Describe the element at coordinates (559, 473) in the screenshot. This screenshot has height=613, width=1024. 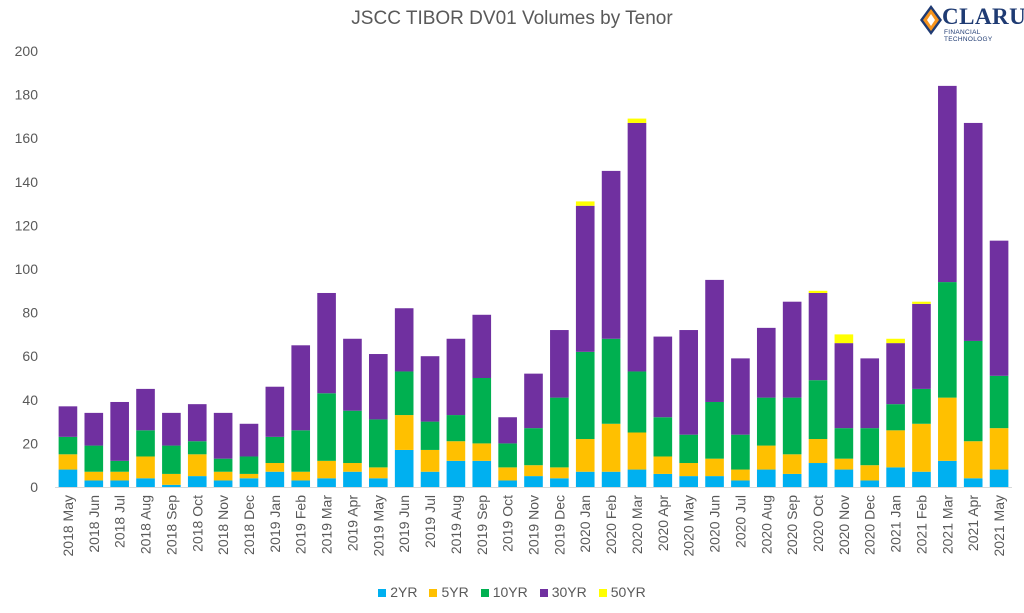
I see `bar-5yr-2019-dec` at that location.